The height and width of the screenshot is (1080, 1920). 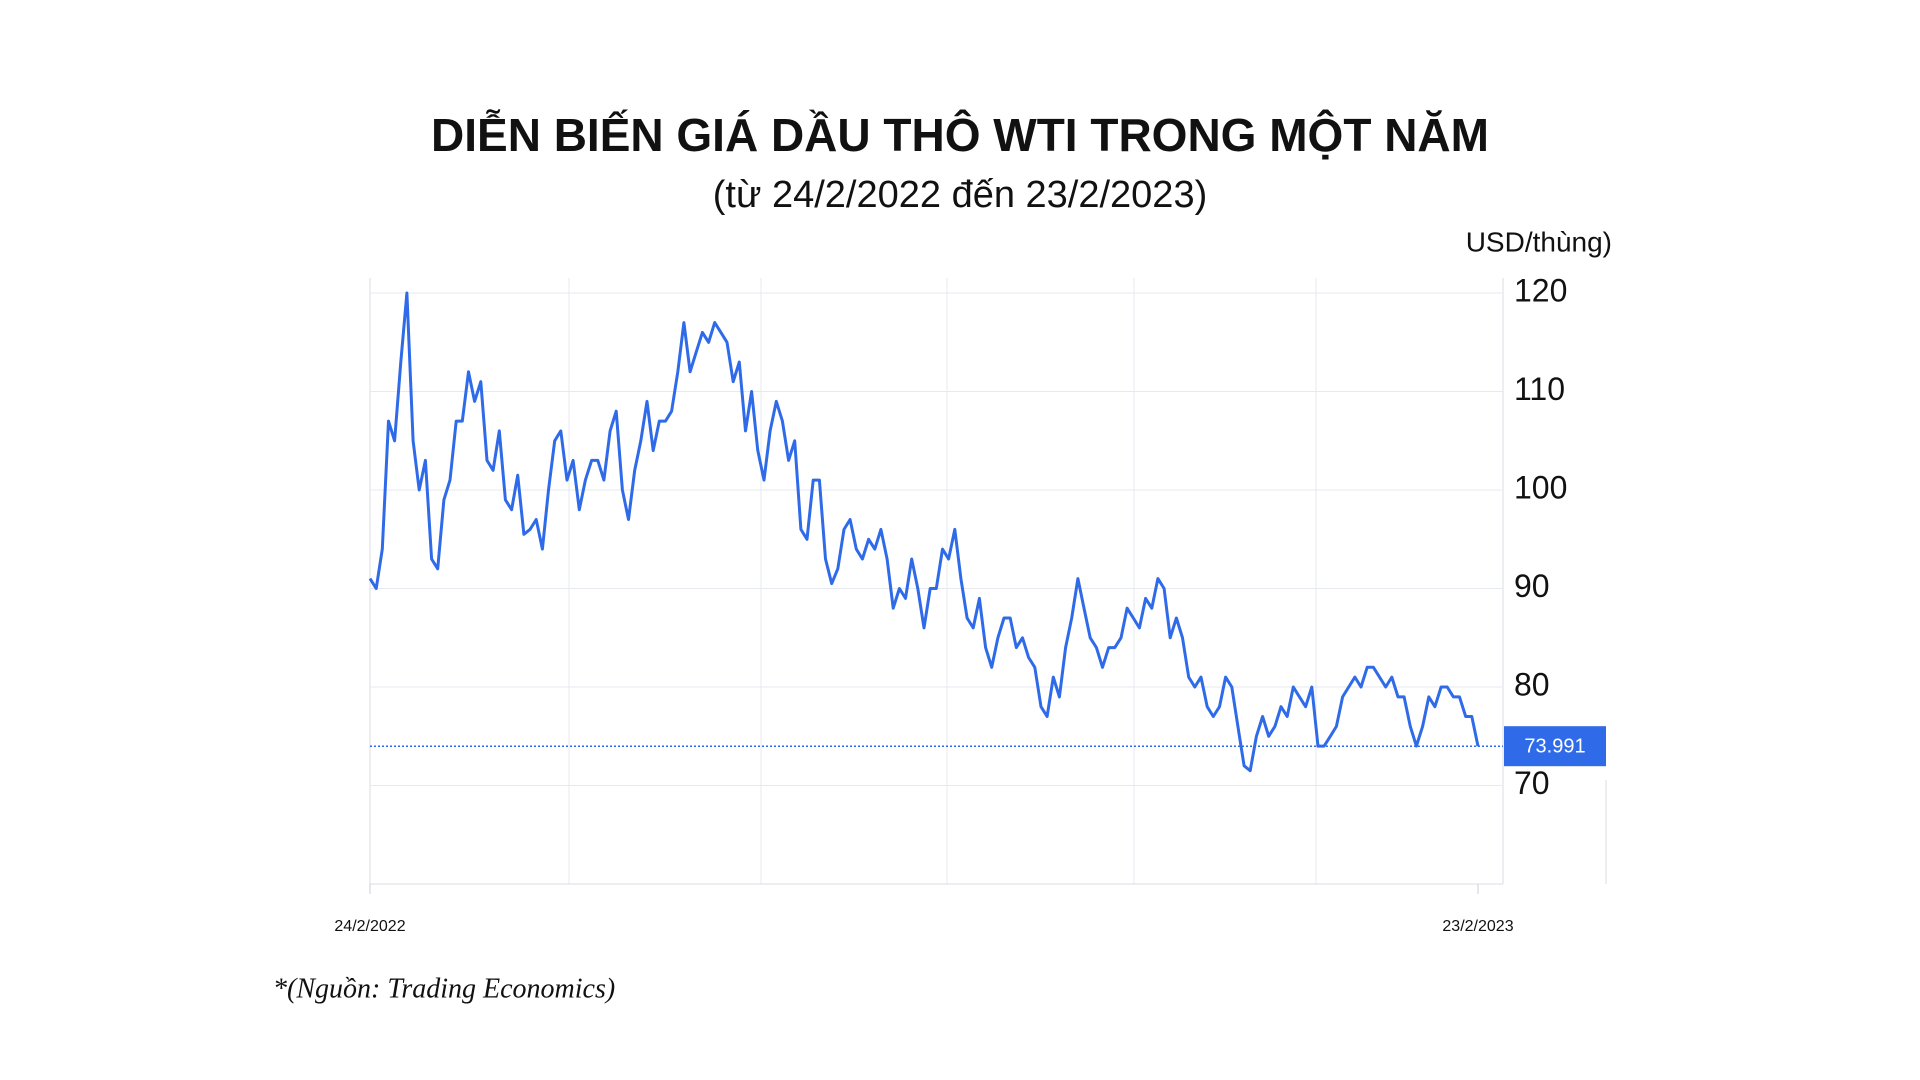 What do you see at coordinates (1540, 290) in the screenshot?
I see `y-tick-label: 120` at bounding box center [1540, 290].